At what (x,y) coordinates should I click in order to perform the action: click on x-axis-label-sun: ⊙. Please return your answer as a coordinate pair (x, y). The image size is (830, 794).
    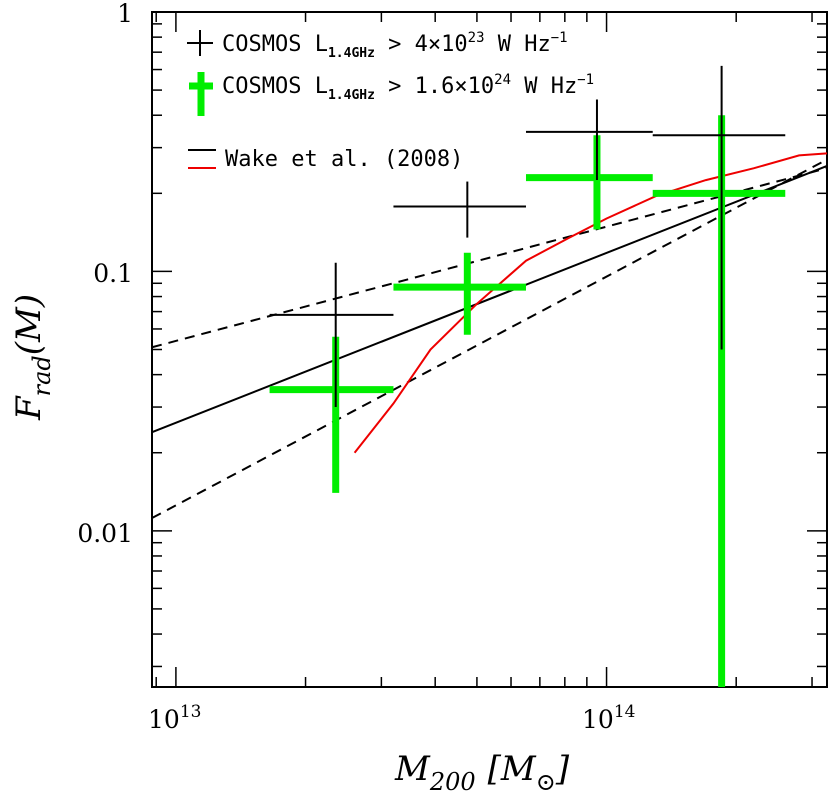
    Looking at the image, I should click on (546, 781).